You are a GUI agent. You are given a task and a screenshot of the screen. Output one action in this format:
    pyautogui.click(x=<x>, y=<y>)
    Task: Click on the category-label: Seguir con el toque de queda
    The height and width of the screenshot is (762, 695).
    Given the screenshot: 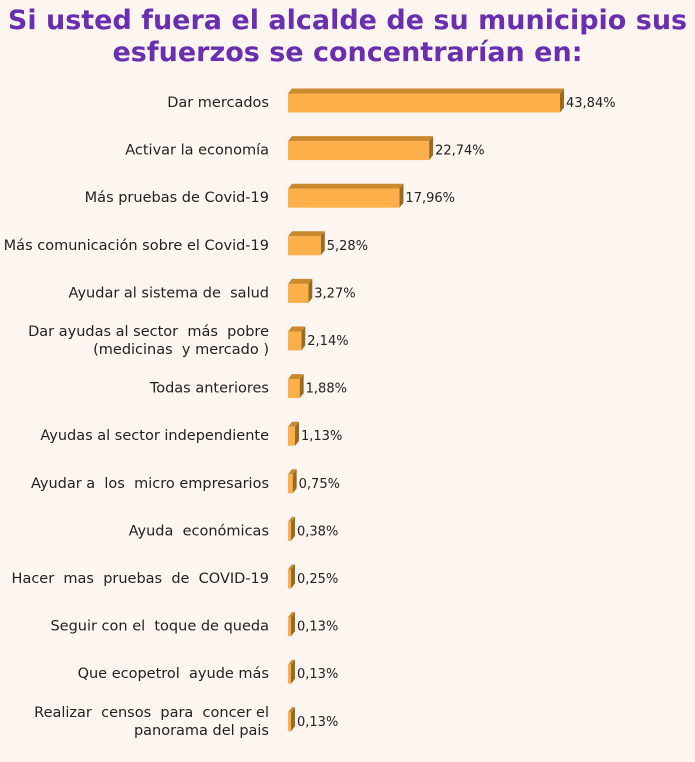 What is the action you would take?
    pyautogui.click(x=159, y=627)
    